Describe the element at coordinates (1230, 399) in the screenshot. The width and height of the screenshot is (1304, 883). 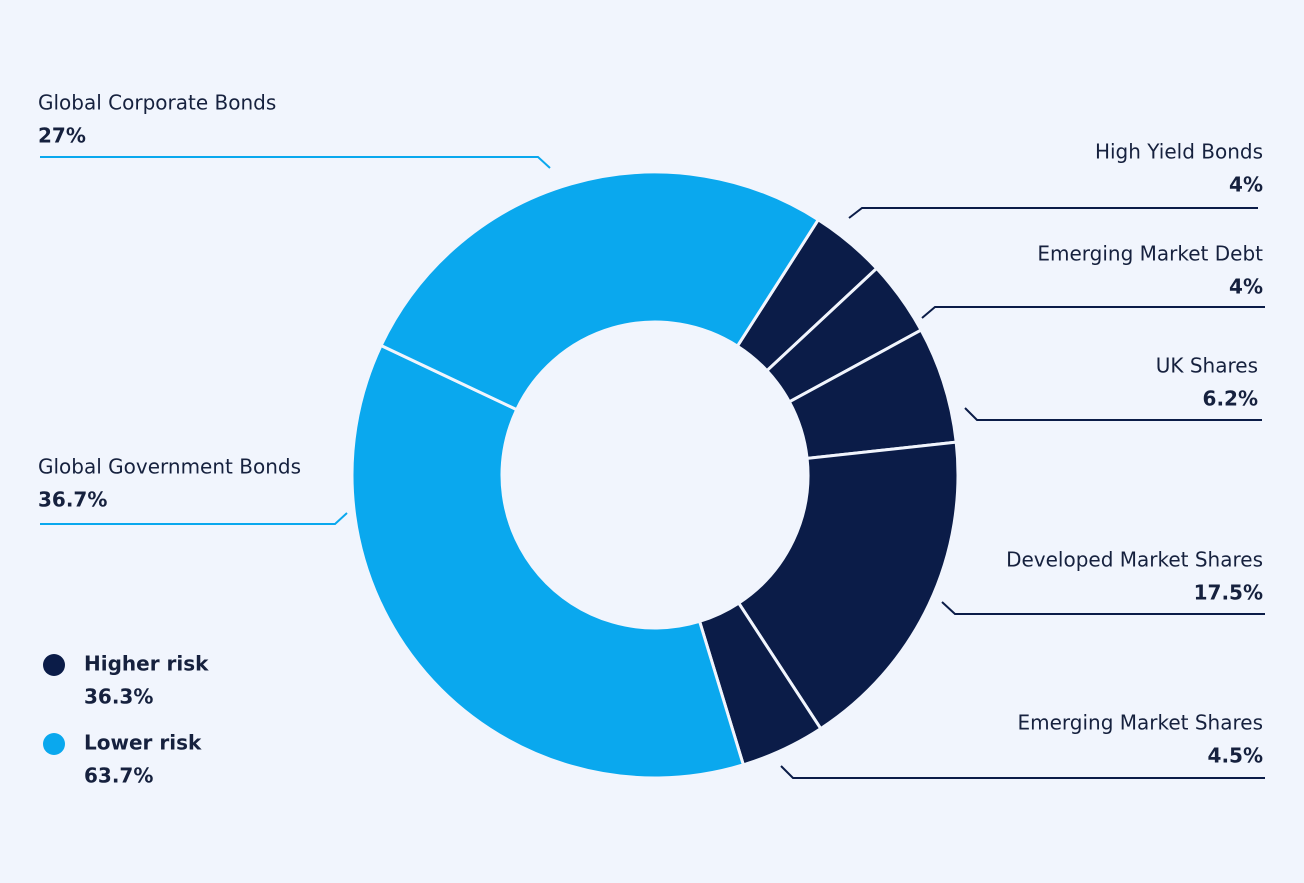
I see `slice-value-label: 6.2%` at that location.